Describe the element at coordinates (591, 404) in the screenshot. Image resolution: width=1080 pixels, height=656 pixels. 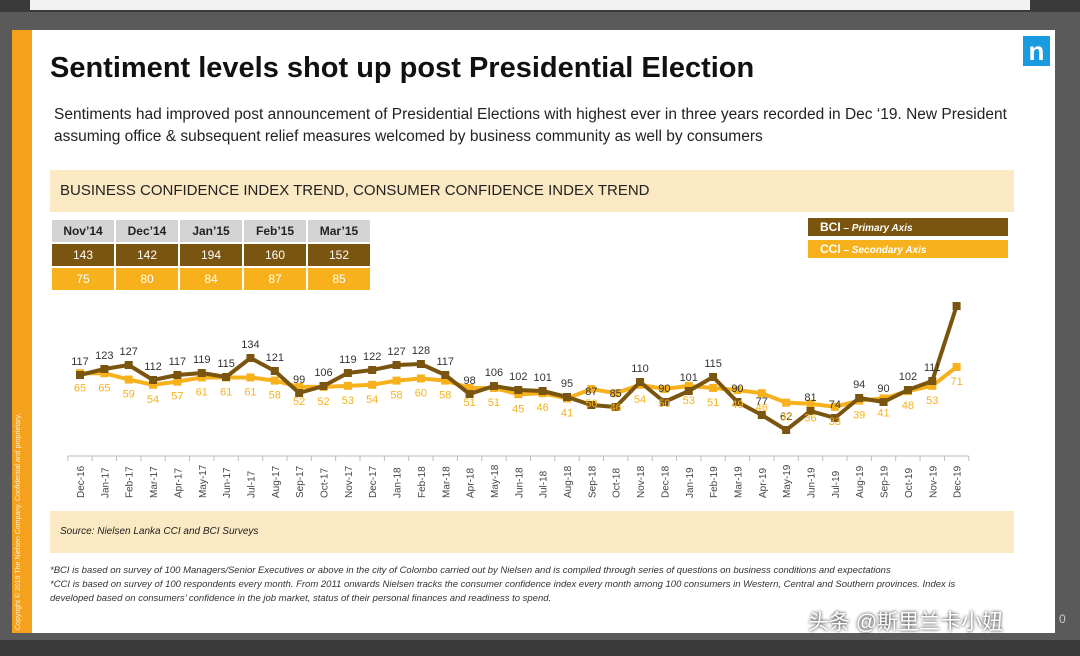
I see `cci-data-label: 50` at that location.